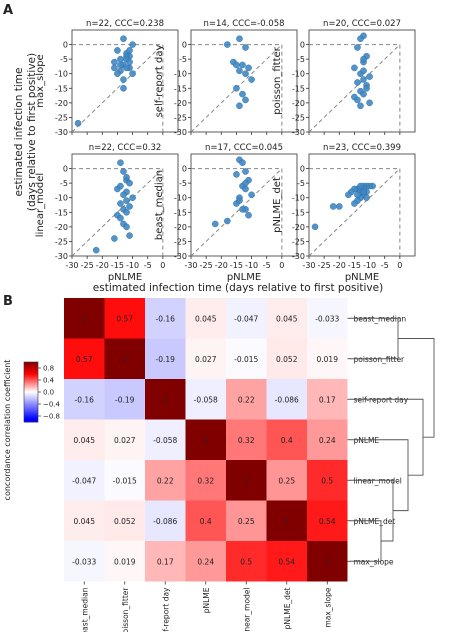 The image size is (474, 632). Describe the element at coordinates (392, 439) in the screenshot. I see `dendrogram` at that location.